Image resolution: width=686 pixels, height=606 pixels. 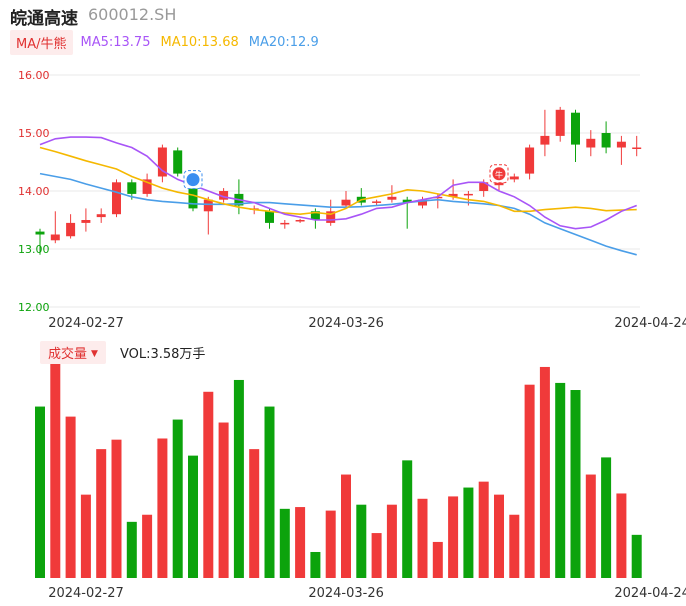 I want to click on volume-x-tick-label: 2024-04-24, so click(x=650, y=593).